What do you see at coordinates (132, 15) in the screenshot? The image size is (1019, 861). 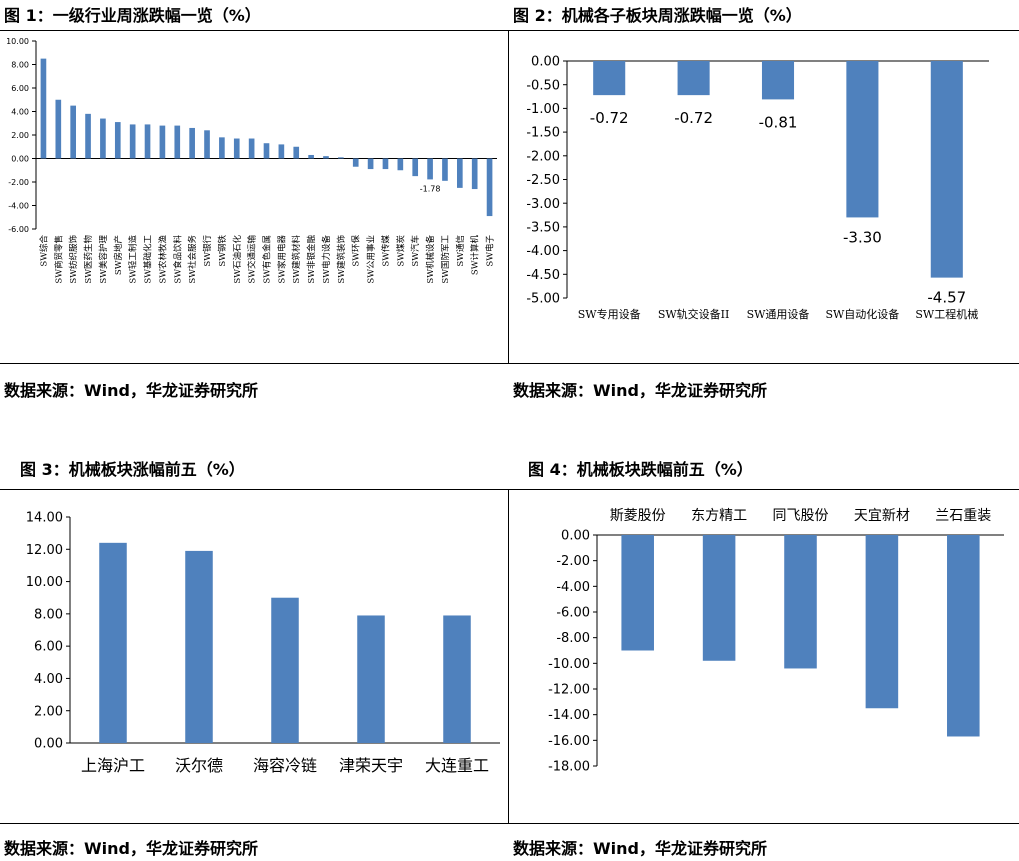 I see `chart1-title: 图 1：一级行业周涨跌幅一览（%）` at bounding box center [132, 15].